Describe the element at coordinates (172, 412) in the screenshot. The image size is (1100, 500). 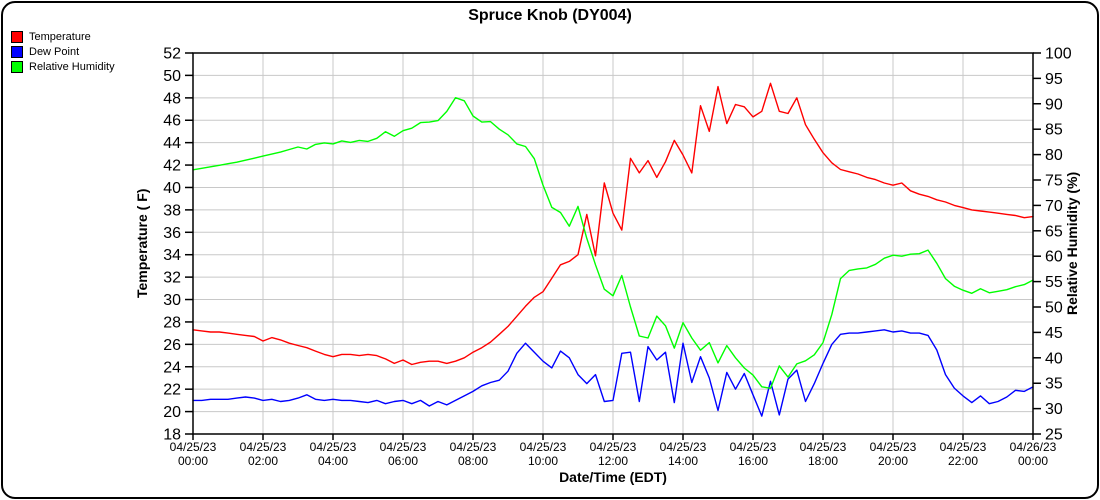
I see `left-tick-label: 20` at that location.